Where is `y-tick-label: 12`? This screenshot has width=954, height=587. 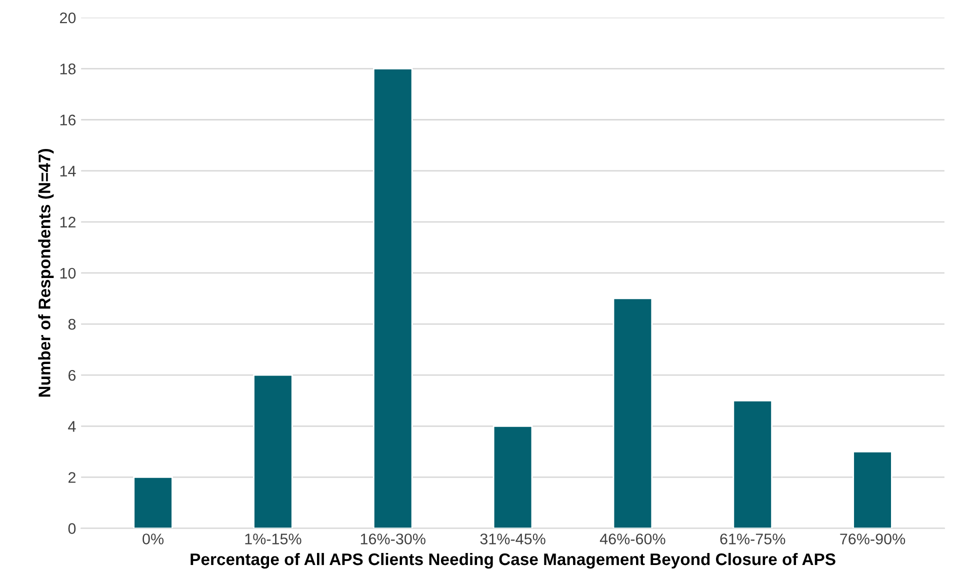
y-tick-label: 12 is located at coordinates (68, 222).